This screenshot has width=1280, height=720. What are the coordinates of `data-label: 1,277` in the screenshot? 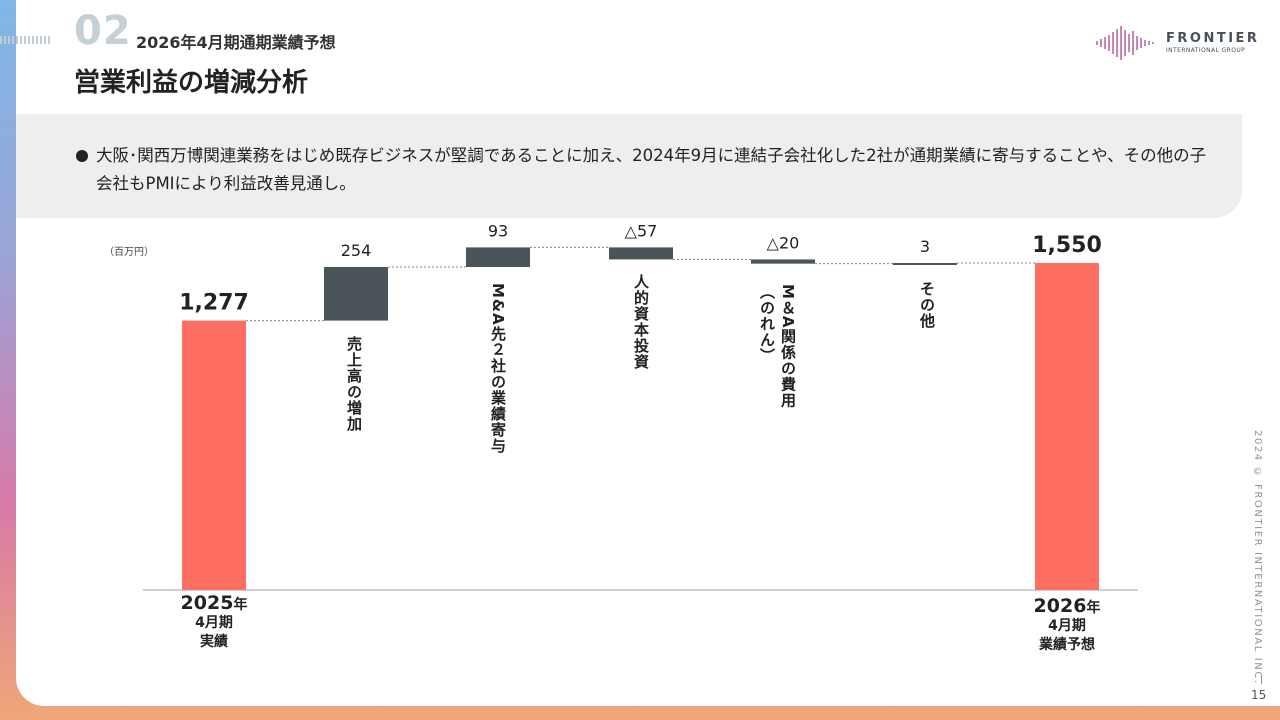 It's located at (214, 303).